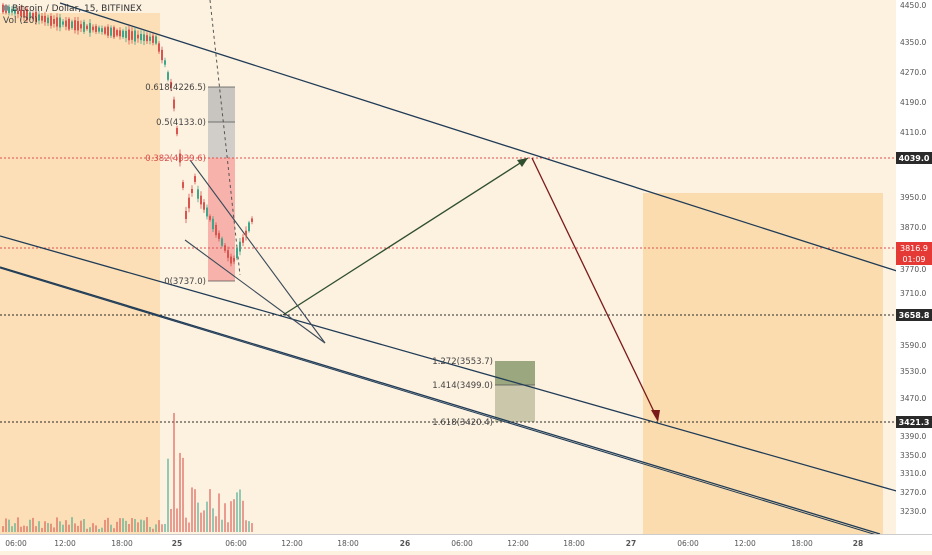 This screenshot has width=932, height=555. I want to click on wedge-upper-line, so click(257, 251).